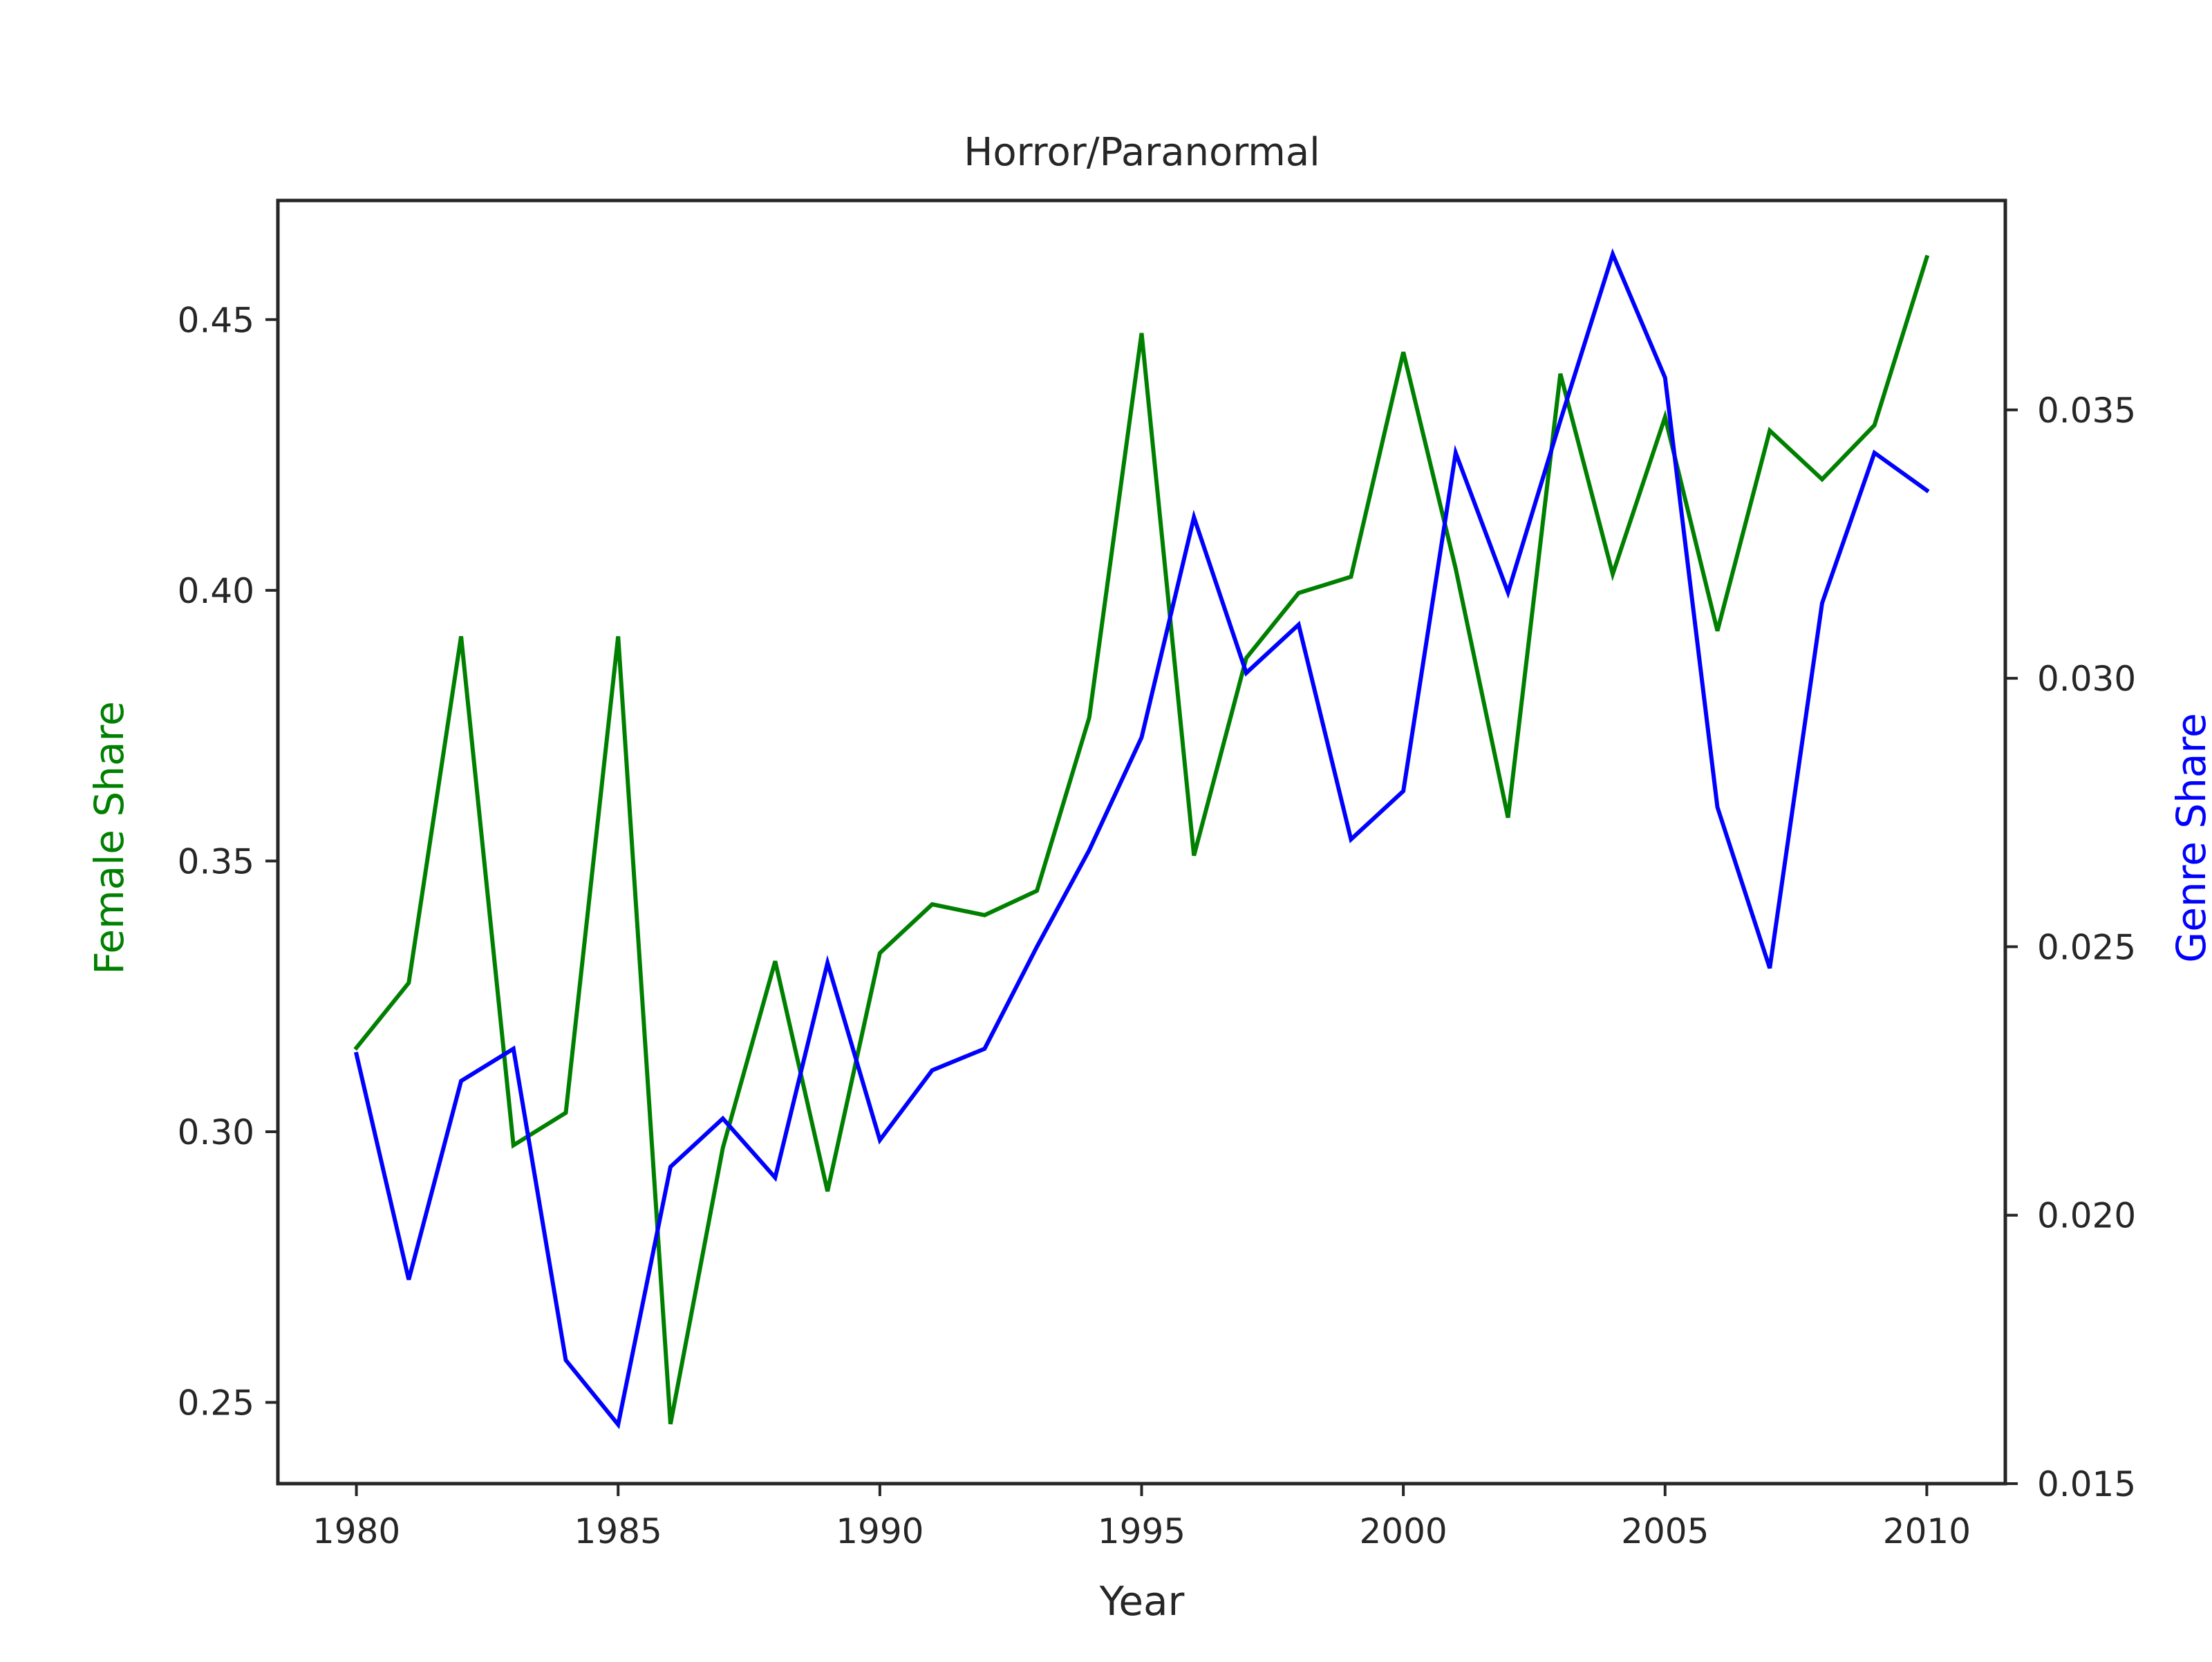  What do you see at coordinates (2086, 1484) in the screenshot?
I see `y-right-tick-label: 0.015` at bounding box center [2086, 1484].